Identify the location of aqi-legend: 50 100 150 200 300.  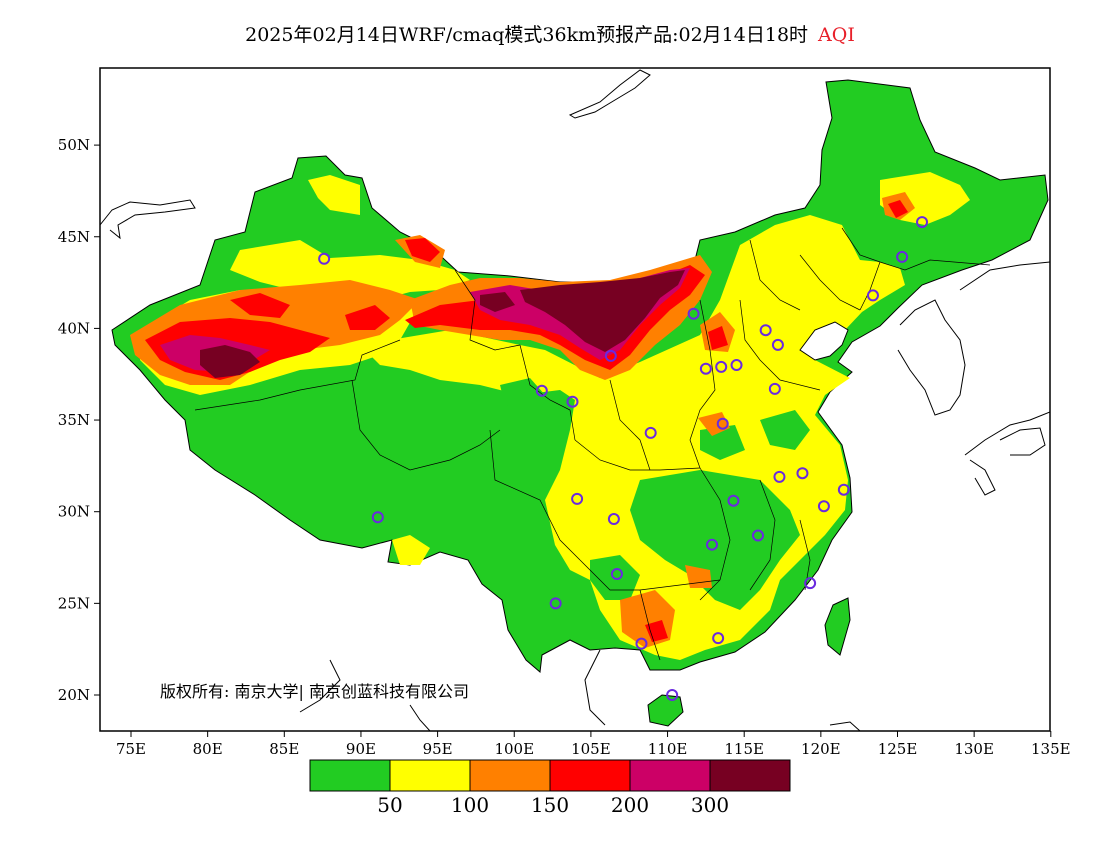
(550, 788).